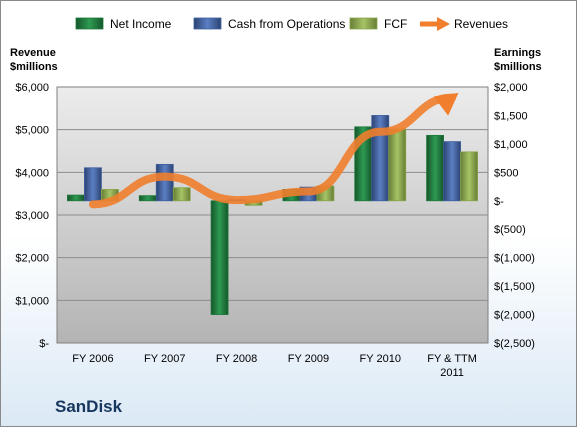 This screenshot has height=427, width=577. I want to click on company-name: SanDisk, so click(89, 406).